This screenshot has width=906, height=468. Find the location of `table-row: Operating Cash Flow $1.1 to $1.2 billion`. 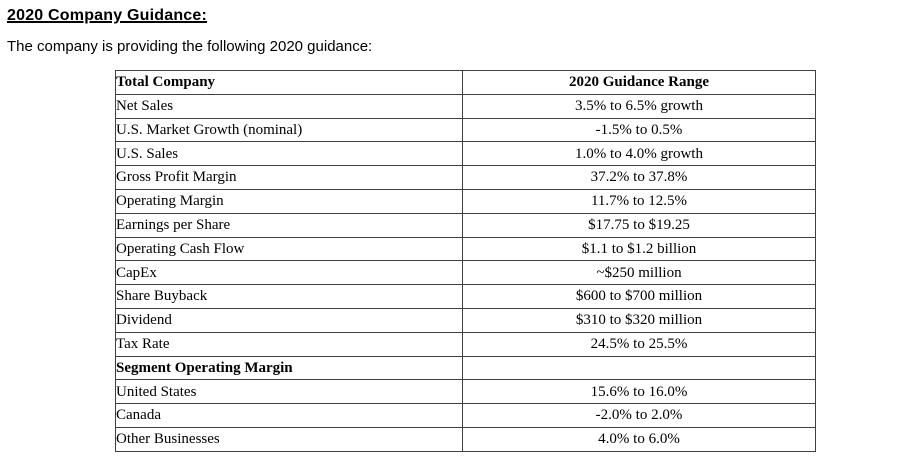

table-row: Operating Cash Flow $1.1 to $1.2 billion is located at coordinates (465, 249).